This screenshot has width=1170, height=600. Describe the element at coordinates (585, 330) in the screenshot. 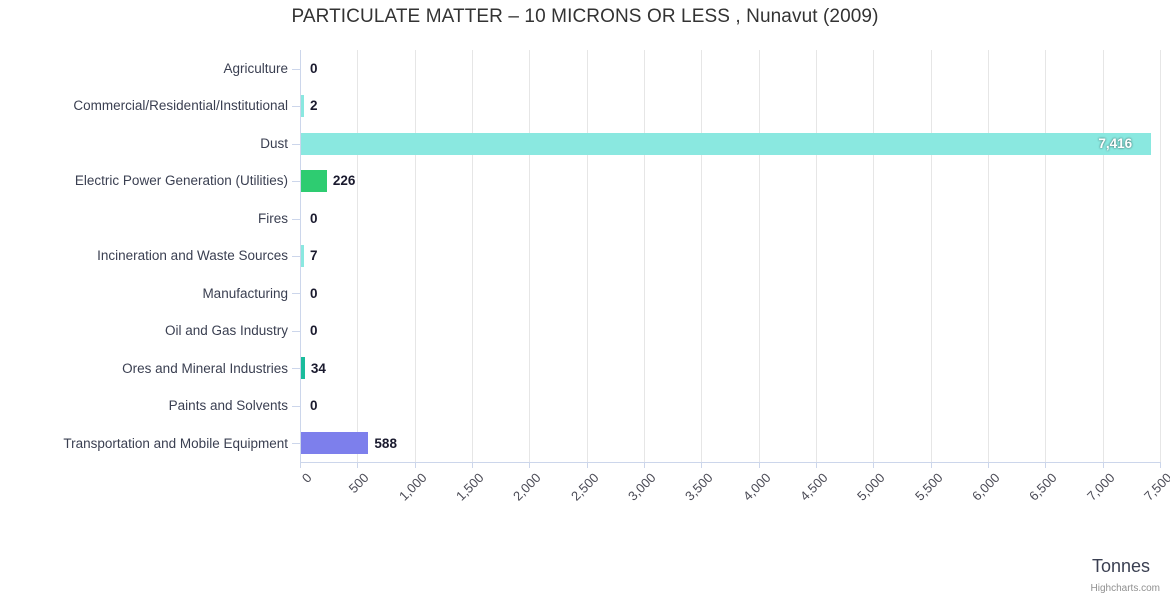

I see `chart-category-row: Oil and Gas Industry 0` at that location.